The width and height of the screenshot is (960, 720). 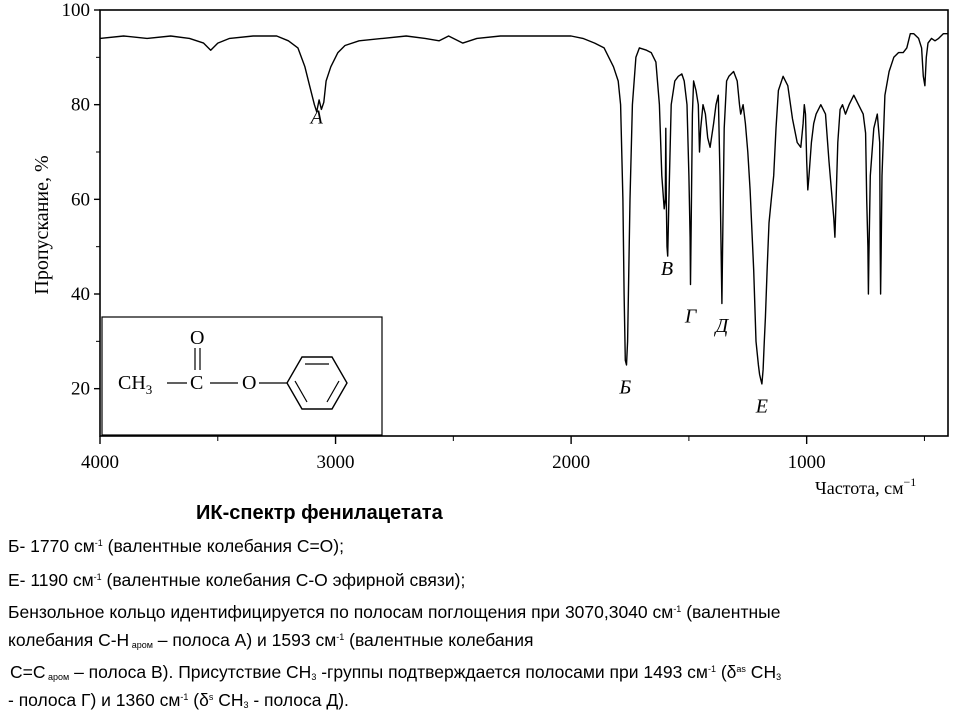 I want to click on carbonyl-oxygen-label: O, so click(x=197, y=338).